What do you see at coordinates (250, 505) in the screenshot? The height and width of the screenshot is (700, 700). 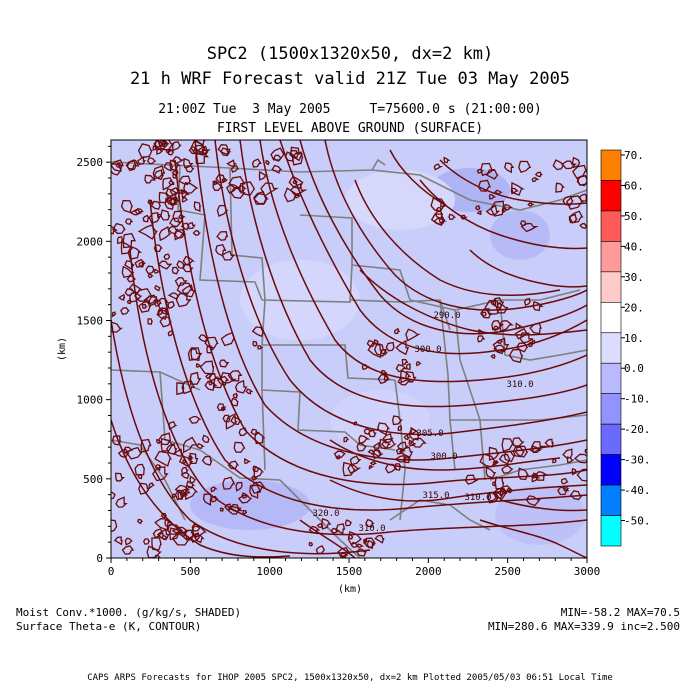 I see `shading-blotch` at bounding box center [250, 505].